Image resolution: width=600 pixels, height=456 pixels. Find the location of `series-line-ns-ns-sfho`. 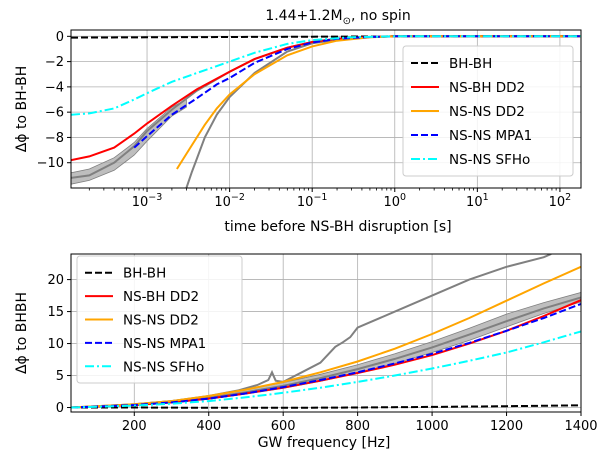

series-line-ns-ns-sfho is located at coordinates (326, 369).